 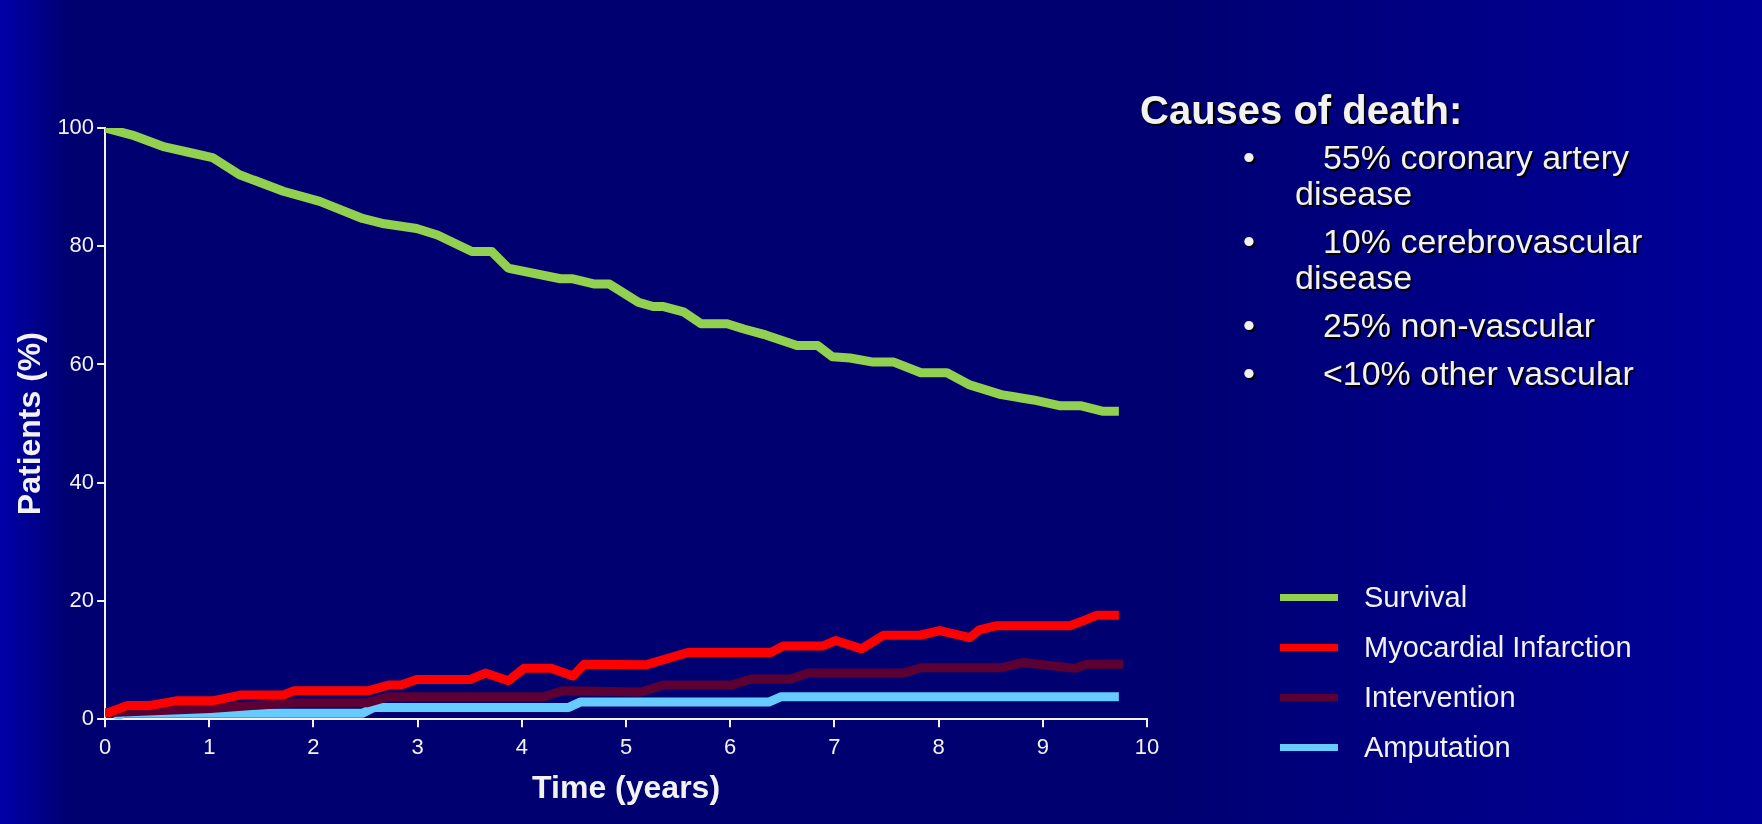 I want to click on y-tick-label: 80, so click(x=82, y=245).